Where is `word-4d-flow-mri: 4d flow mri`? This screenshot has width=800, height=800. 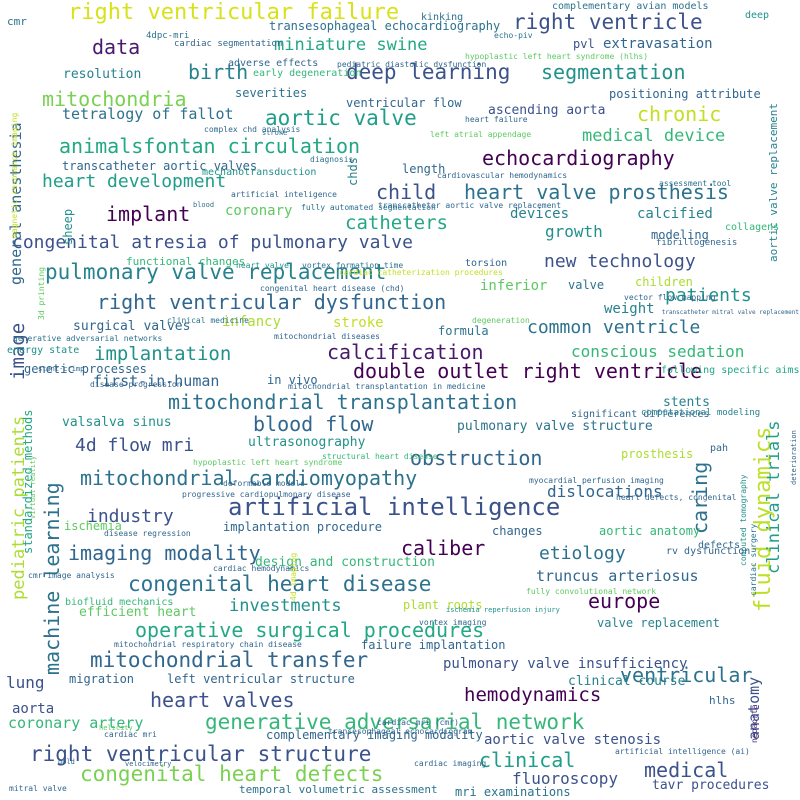 word-4d-flow-mri: 4d flow mri is located at coordinates (135, 445).